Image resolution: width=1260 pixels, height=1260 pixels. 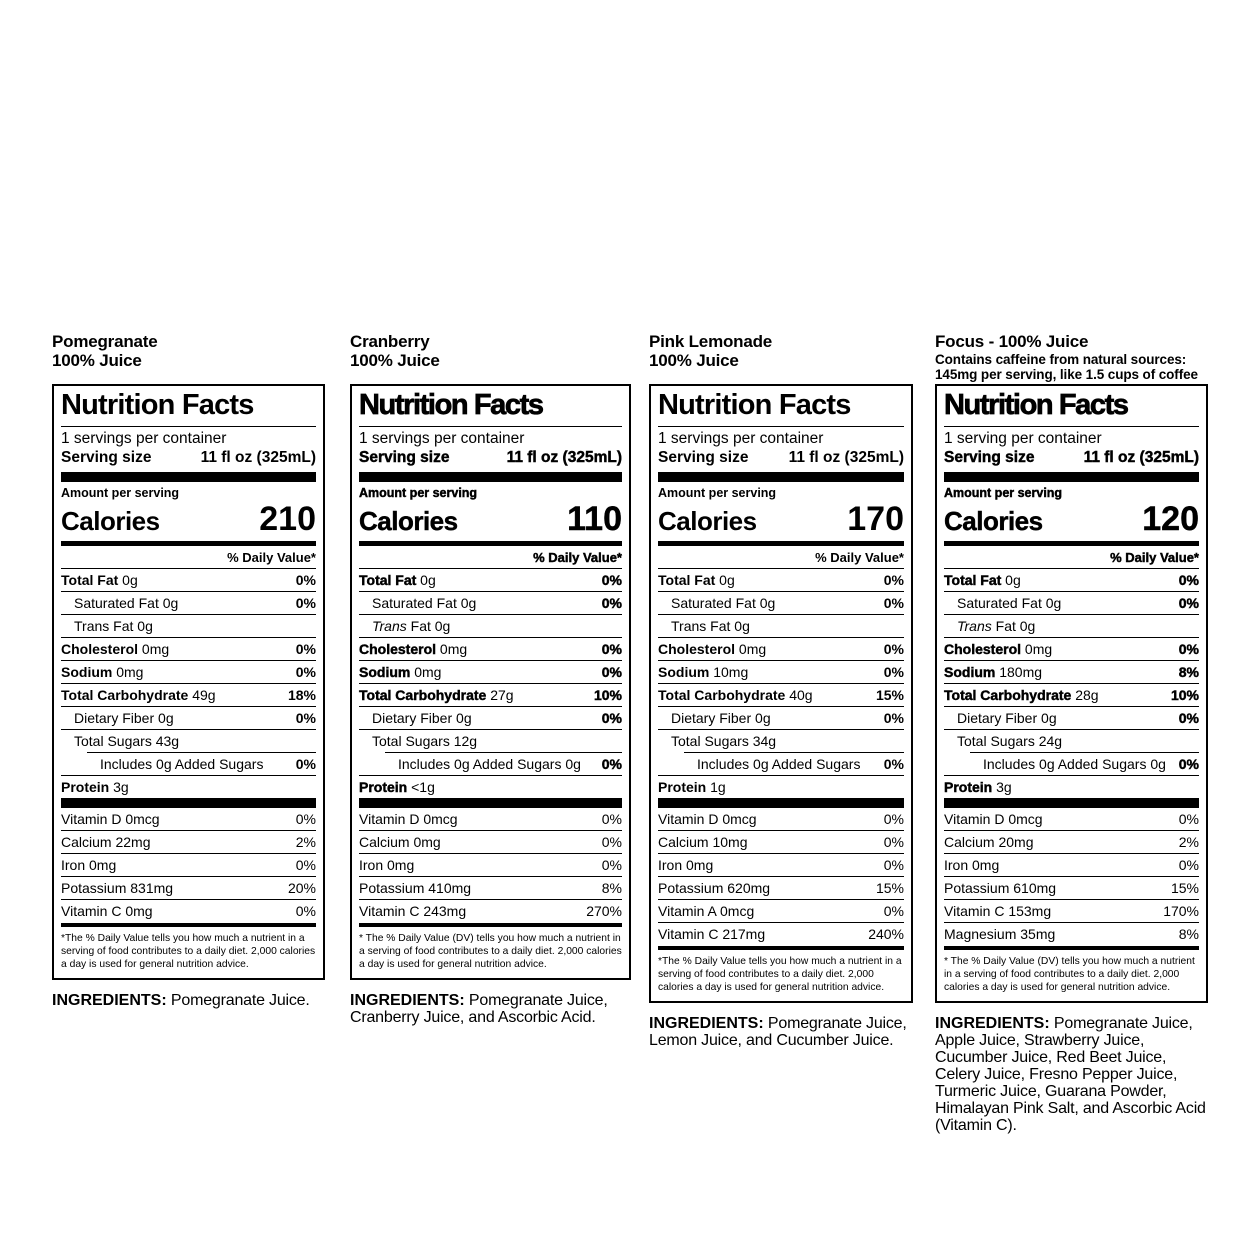 What do you see at coordinates (490, 717) in the screenshot?
I see `nutrient-row: Dietary Fiber 0g 0%` at bounding box center [490, 717].